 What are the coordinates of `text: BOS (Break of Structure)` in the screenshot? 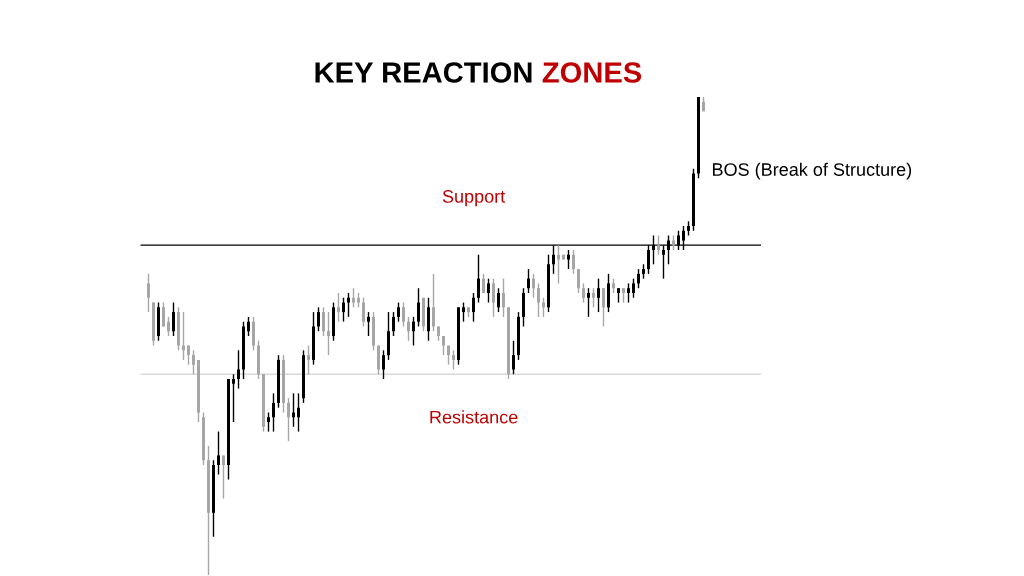 It's located at (812, 171).